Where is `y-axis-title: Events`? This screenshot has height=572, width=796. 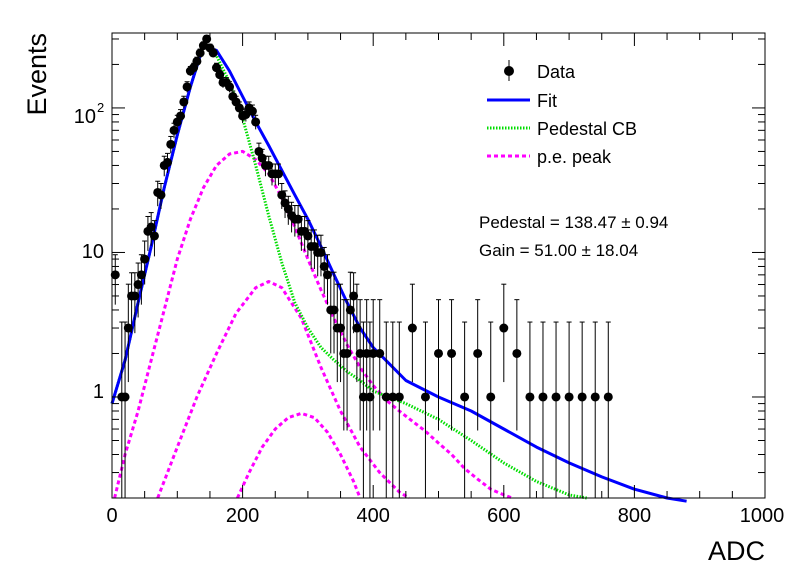
y-axis-title: Events is located at coordinates (37, 74).